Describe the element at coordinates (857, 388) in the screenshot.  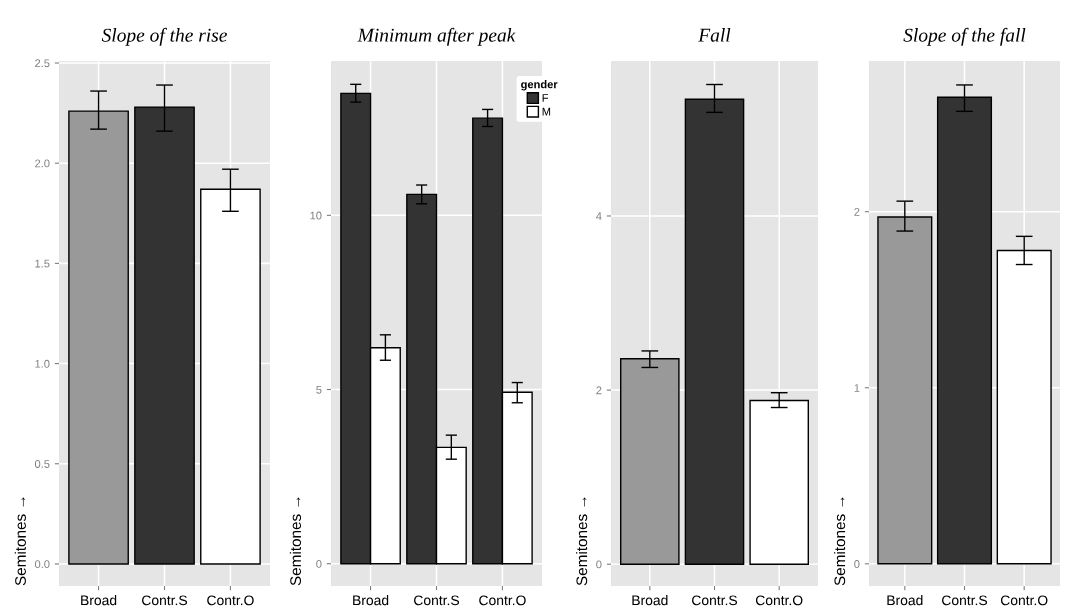
I see `y-tick-label: 1` at that location.